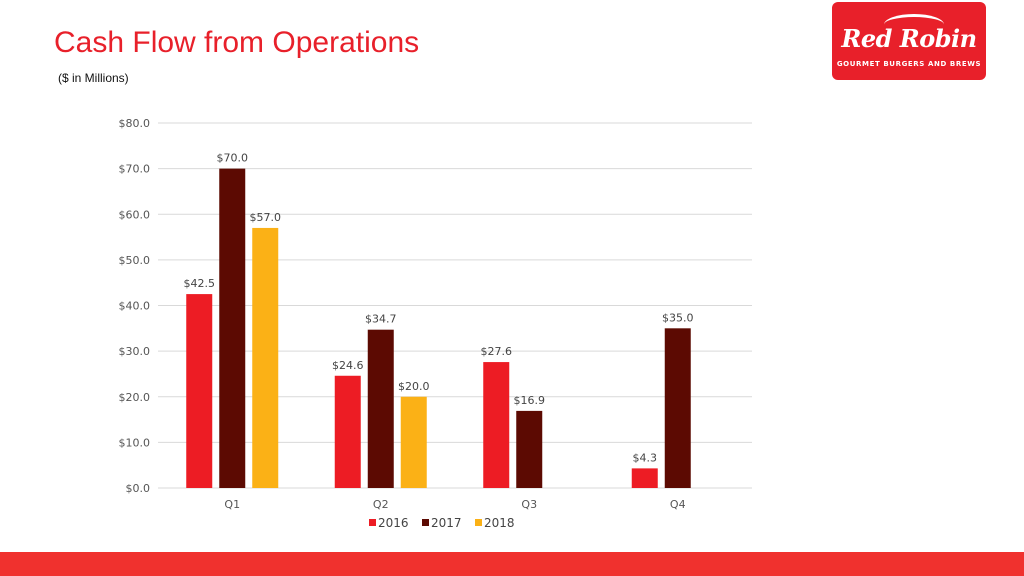 The image size is (1024, 576). Describe the element at coordinates (237, 42) in the screenshot. I see `page-title: Cash Flow from Operations` at that location.